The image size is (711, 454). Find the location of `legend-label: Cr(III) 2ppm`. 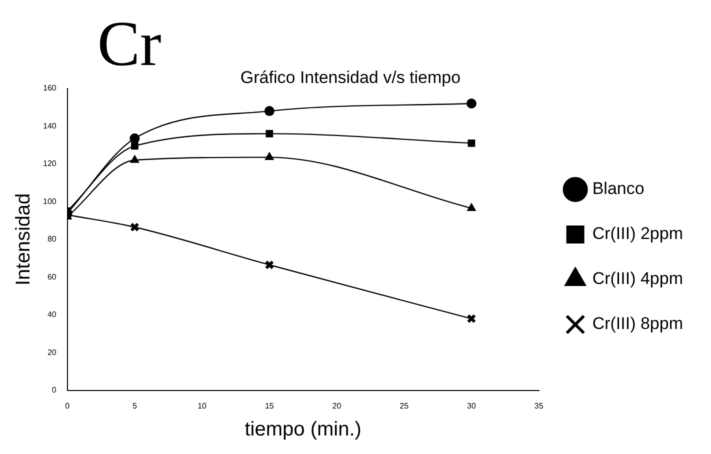

legend-label: Cr(III) 2ppm is located at coordinates (638, 234).